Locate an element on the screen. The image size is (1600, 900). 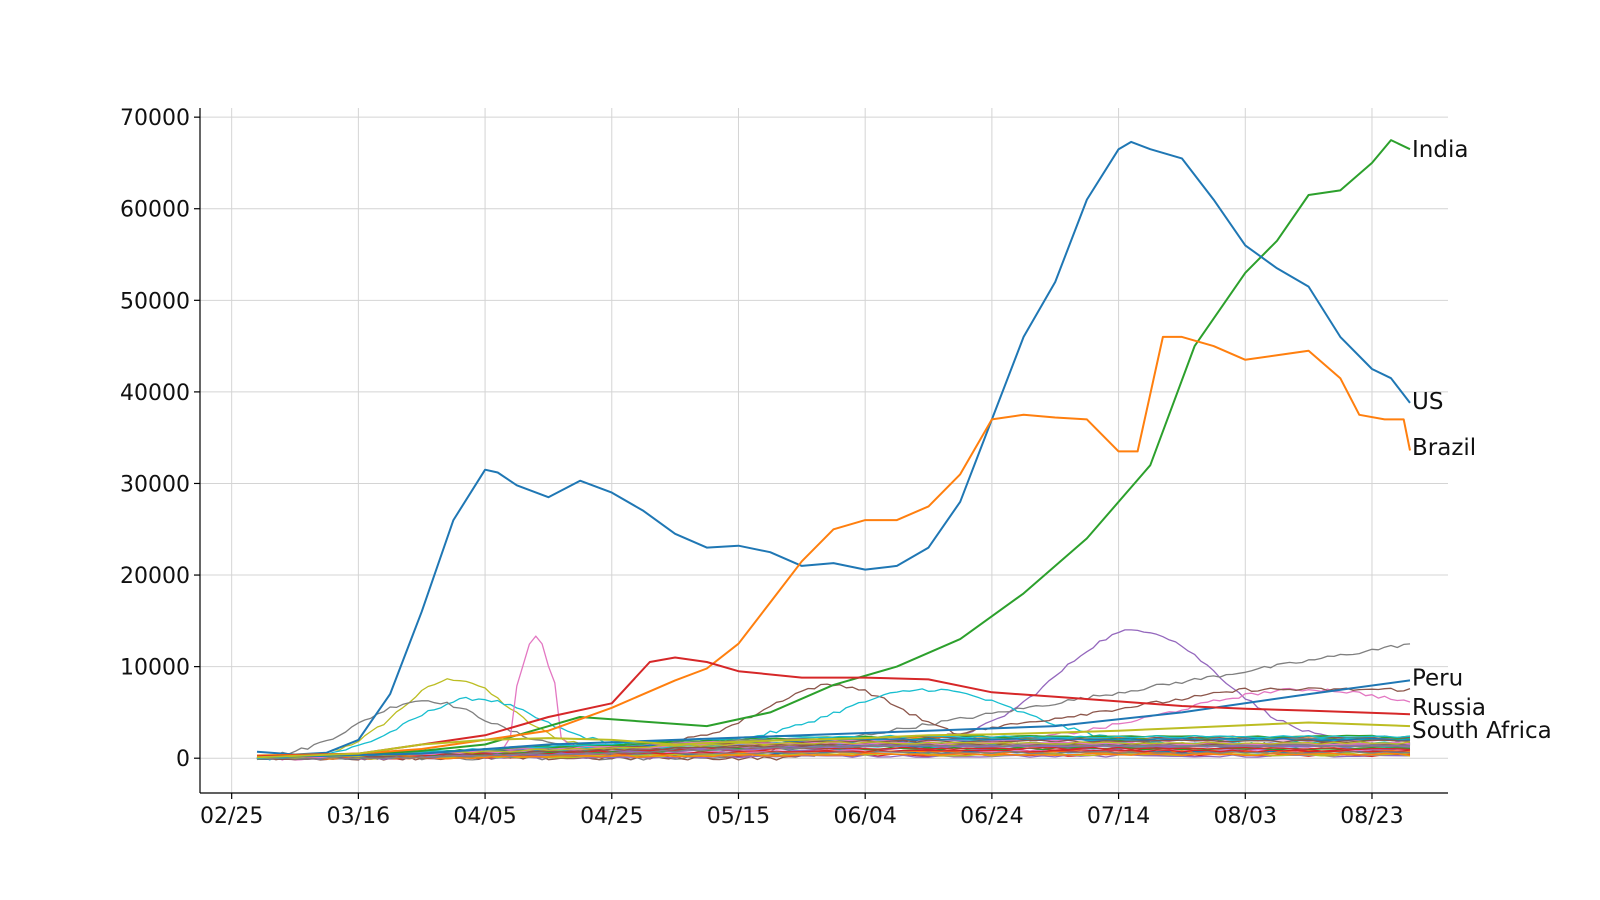
y-tick-label: 0 is located at coordinates (183, 759).